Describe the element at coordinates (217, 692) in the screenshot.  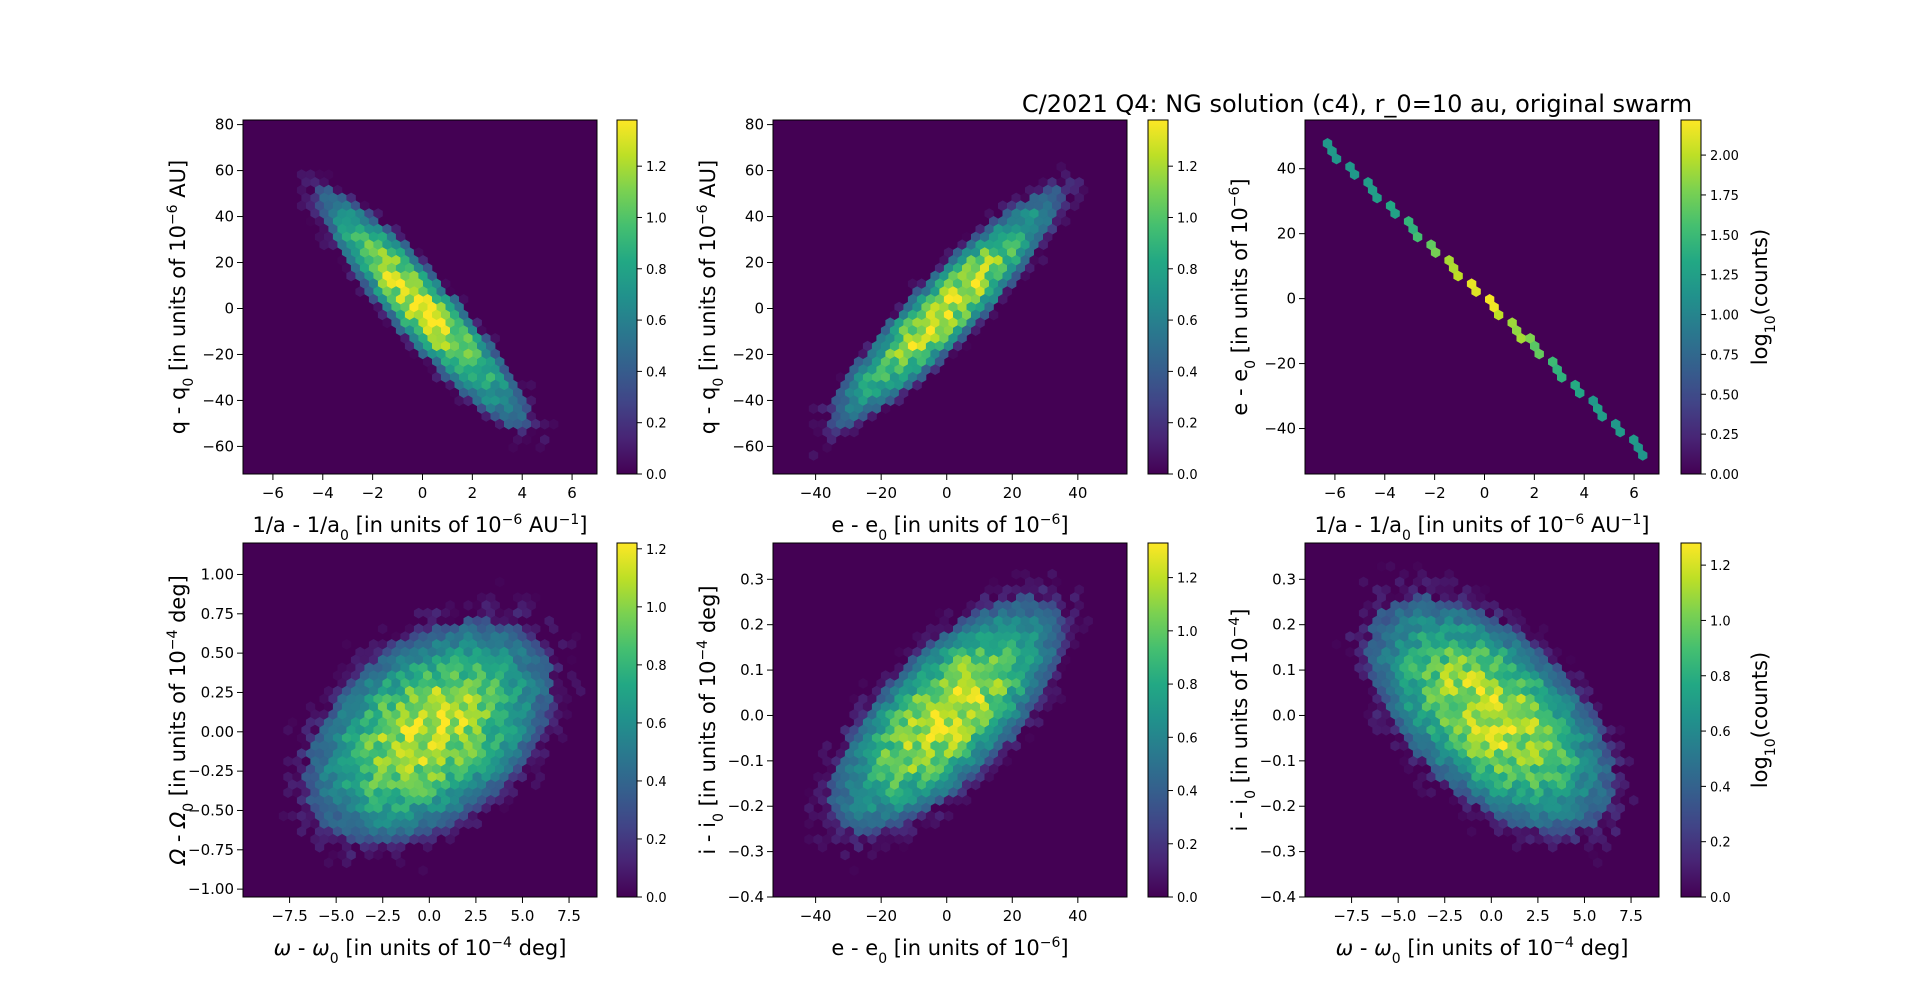
I see `y-tick-label: 0.25` at that location.